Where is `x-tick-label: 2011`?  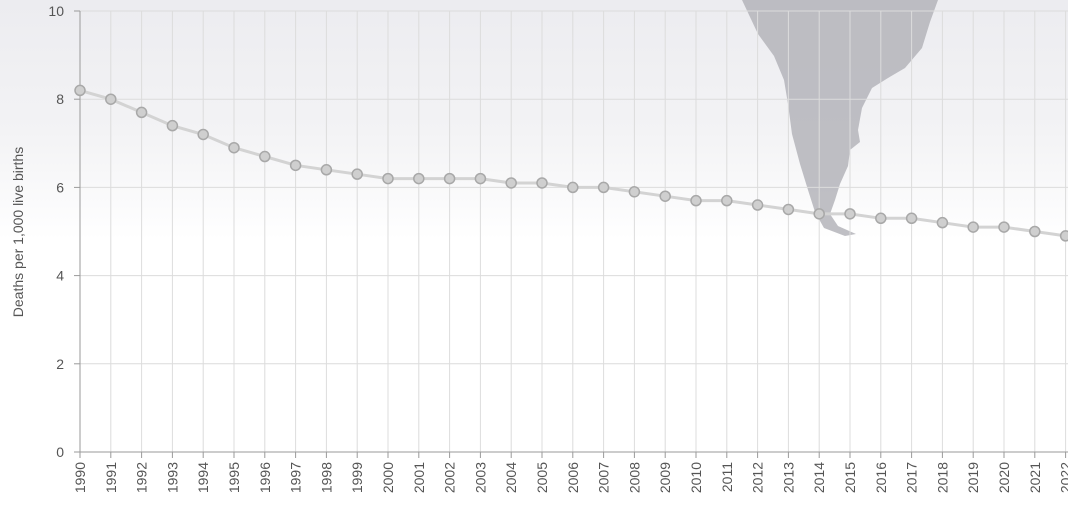
x-tick-label: 2011 is located at coordinates (727, 477).